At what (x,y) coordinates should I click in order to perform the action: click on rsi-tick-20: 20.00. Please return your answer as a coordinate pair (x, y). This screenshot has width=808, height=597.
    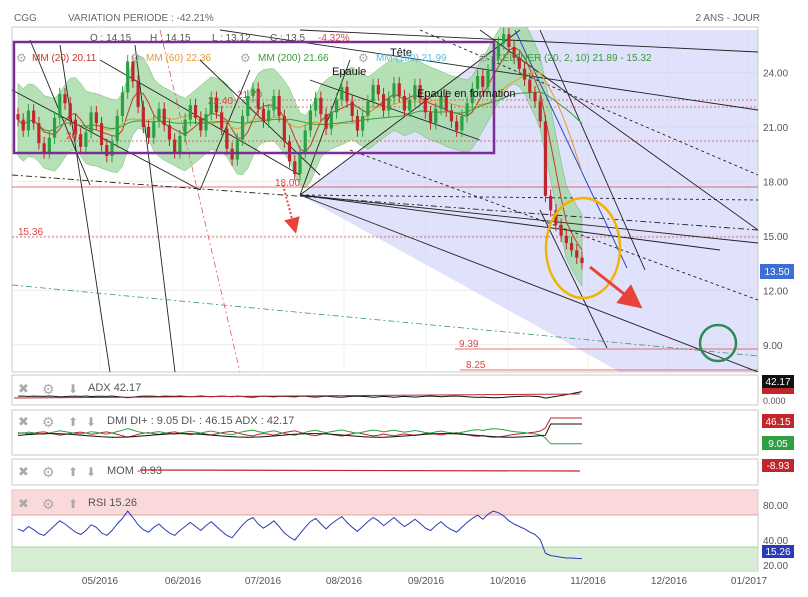
    Looking at the image, I should click on (775, 566).